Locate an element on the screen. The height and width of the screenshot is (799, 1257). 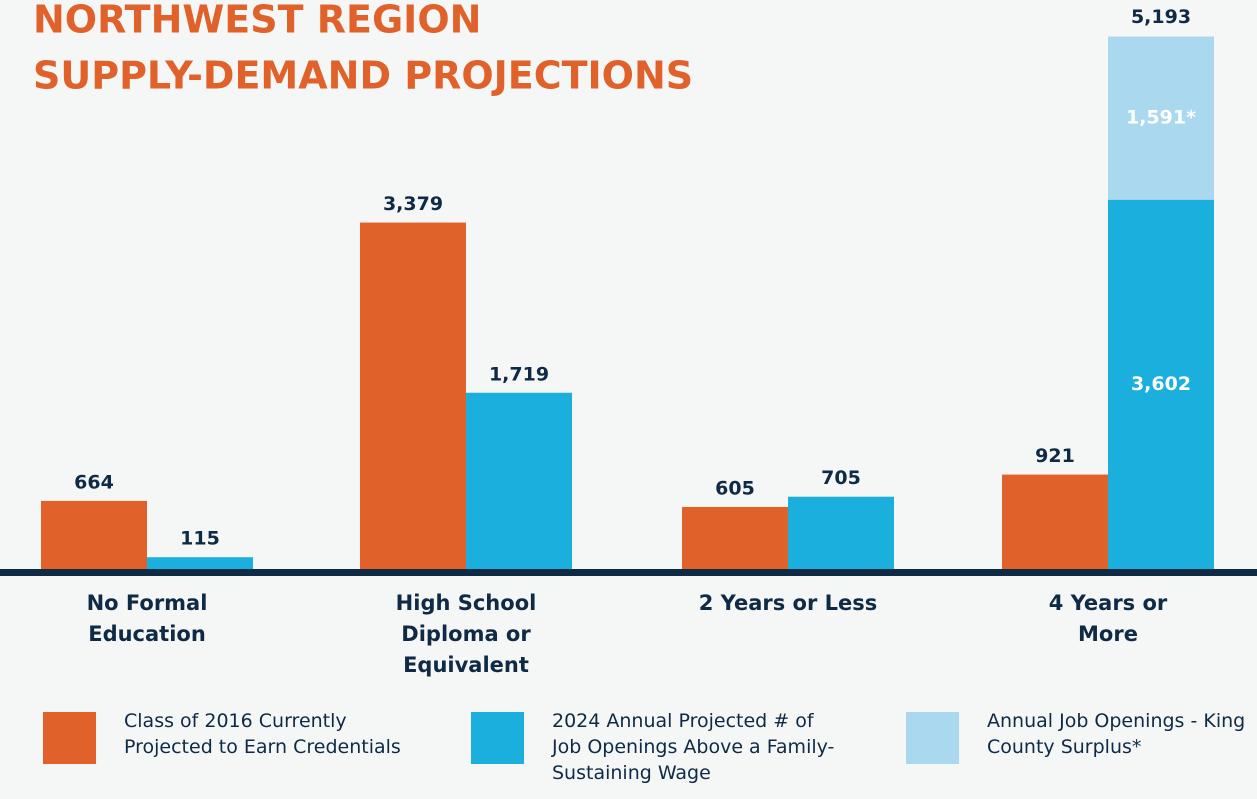
x-tick-label: High School Diploma or Equivalent is located at coordinates (466, 634).